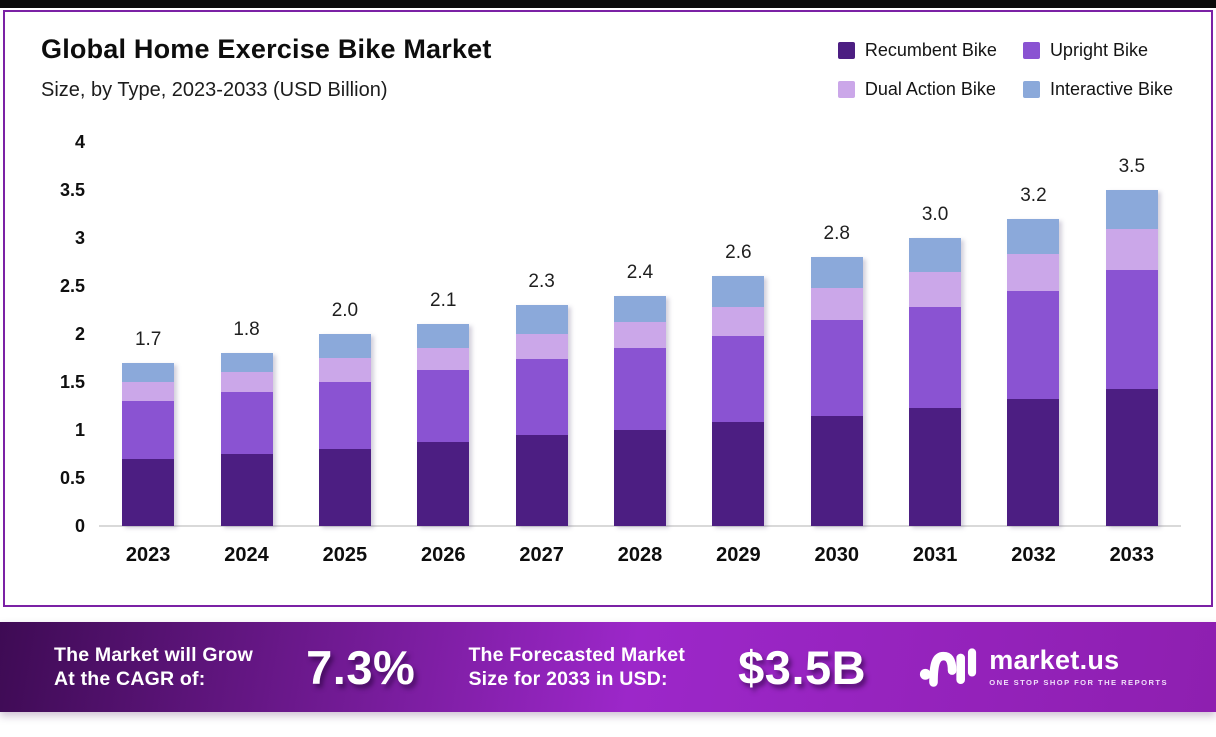 The width and height of the screenshot is (1216, 737). Describe the element at coordinates (640, 555) in the screenshot. I see `x-tick-label-2028: 2028` at that location.